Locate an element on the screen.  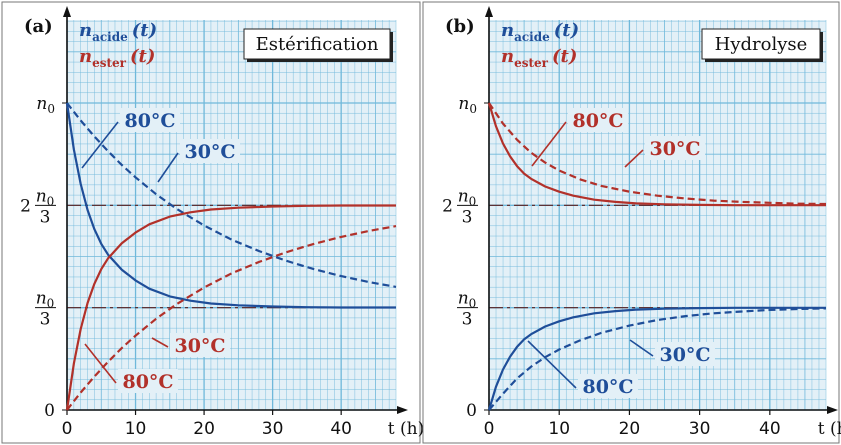
series-acide-80c is located at coordinates (656, 358).